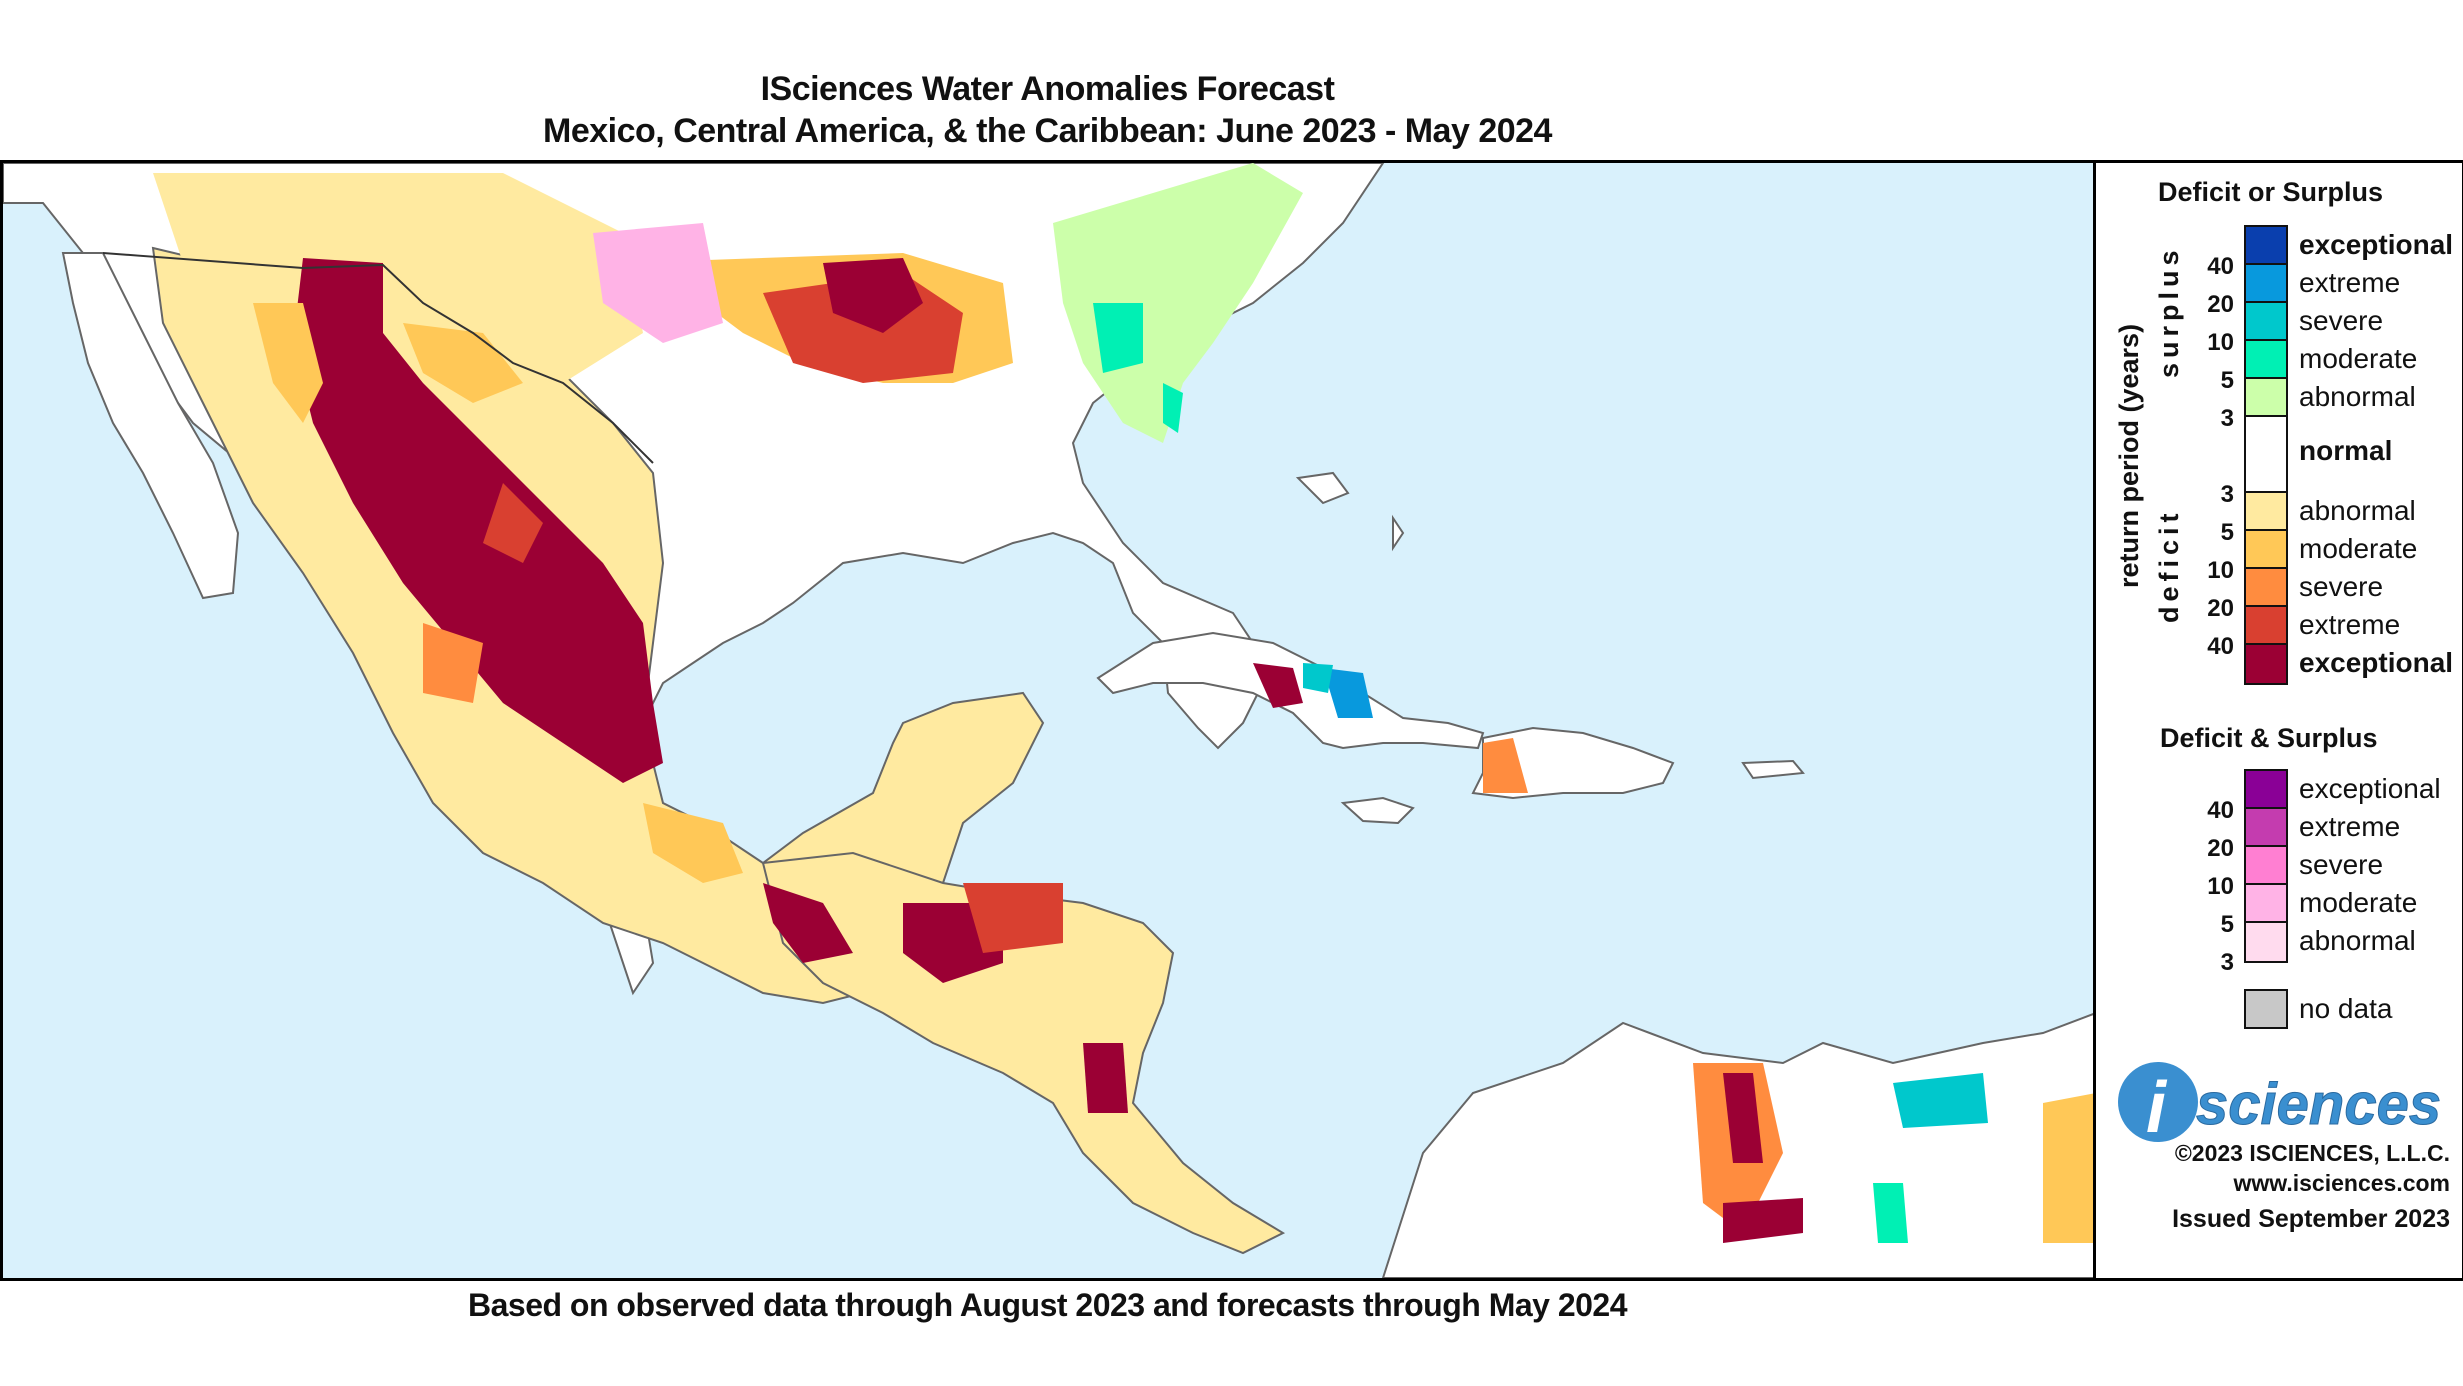  What do you see at coordinates (2266, 828) in the screenshot?
I see `swatch-combined-extreme` at bounding box center [2266, 828].